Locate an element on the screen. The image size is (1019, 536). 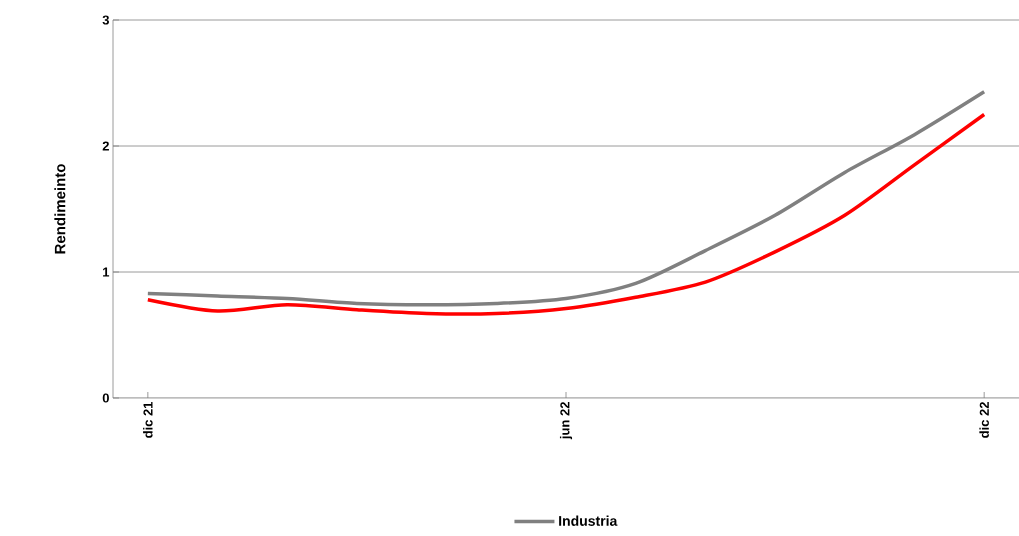
y-tick-label: 2 is located at coordinates (105, 146).